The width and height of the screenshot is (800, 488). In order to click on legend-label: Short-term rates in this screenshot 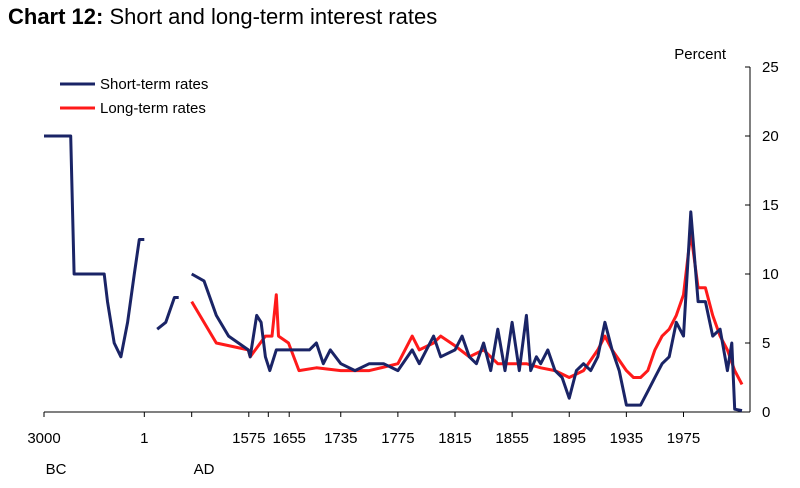, I will do `click(154, 84)`.